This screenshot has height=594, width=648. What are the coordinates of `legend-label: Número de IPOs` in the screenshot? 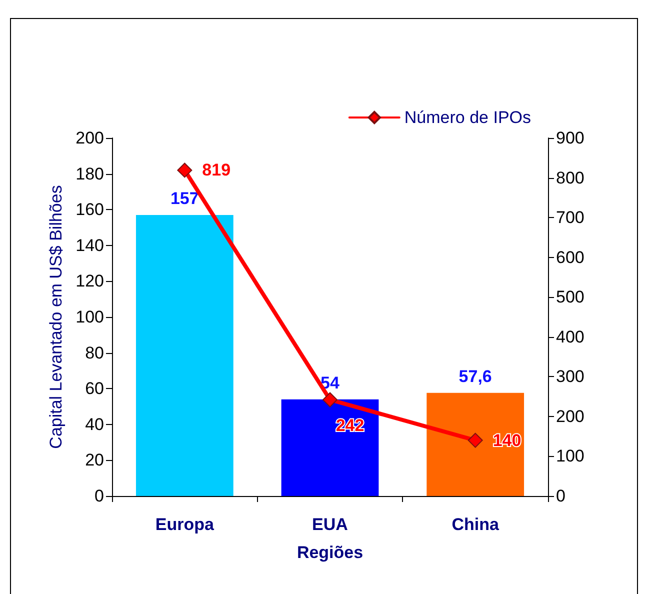 It's located at (468, 117).